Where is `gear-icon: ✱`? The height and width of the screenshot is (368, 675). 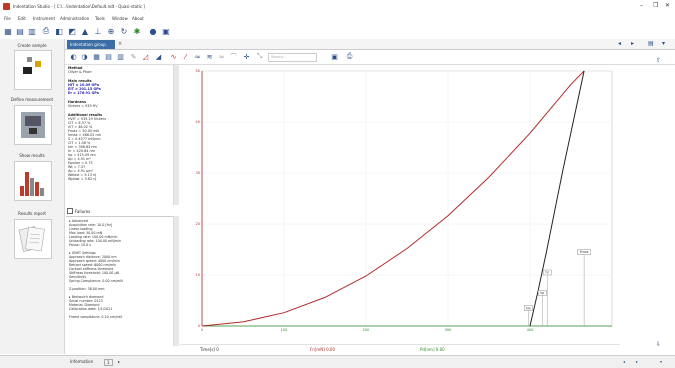 gear-icon: ✱ is located at coordinates (137, 31).